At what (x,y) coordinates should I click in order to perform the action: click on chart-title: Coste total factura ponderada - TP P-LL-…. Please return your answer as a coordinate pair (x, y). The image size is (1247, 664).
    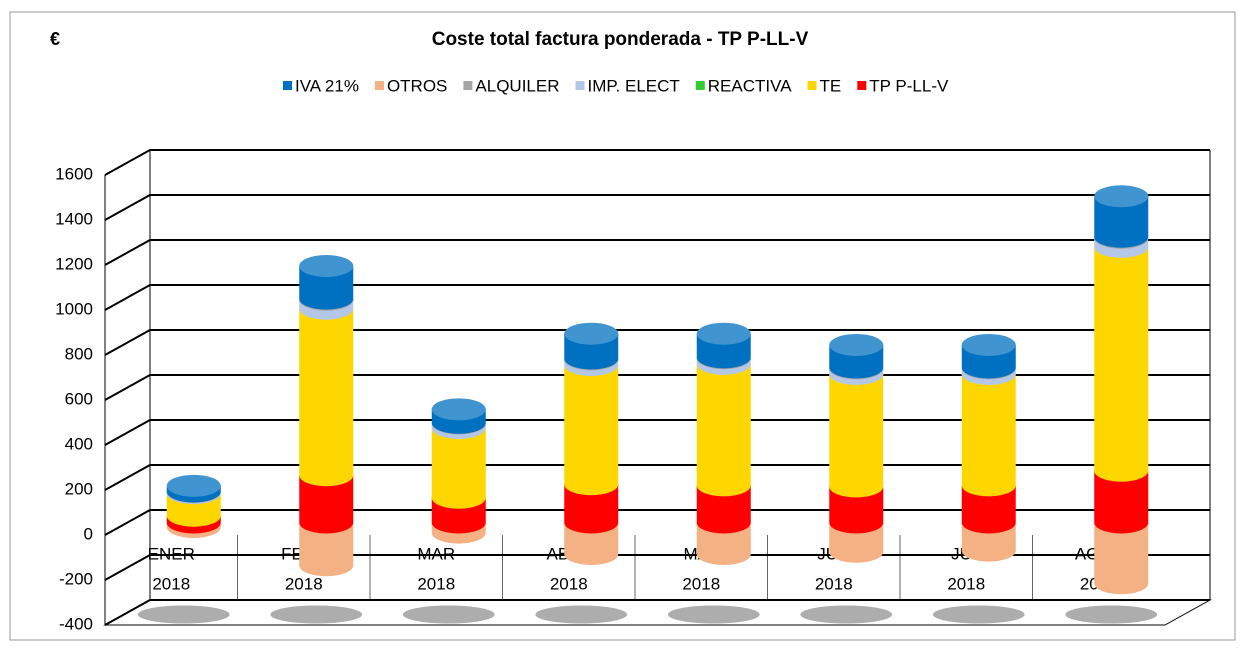
    Looking at the image, I should click on (620, 39).